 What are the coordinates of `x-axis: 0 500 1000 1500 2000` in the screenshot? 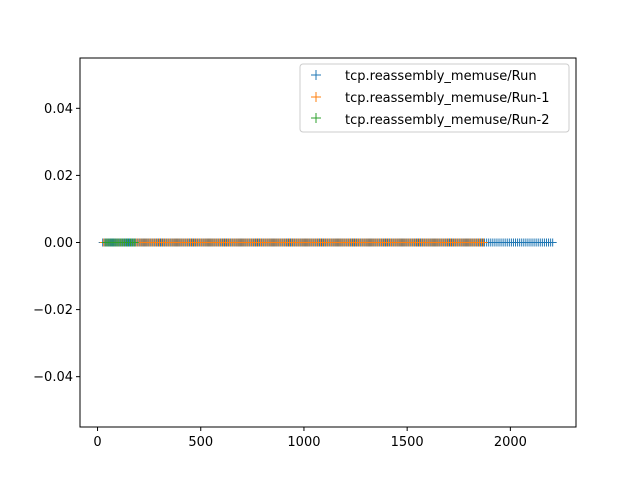 It's located at (310, 438).